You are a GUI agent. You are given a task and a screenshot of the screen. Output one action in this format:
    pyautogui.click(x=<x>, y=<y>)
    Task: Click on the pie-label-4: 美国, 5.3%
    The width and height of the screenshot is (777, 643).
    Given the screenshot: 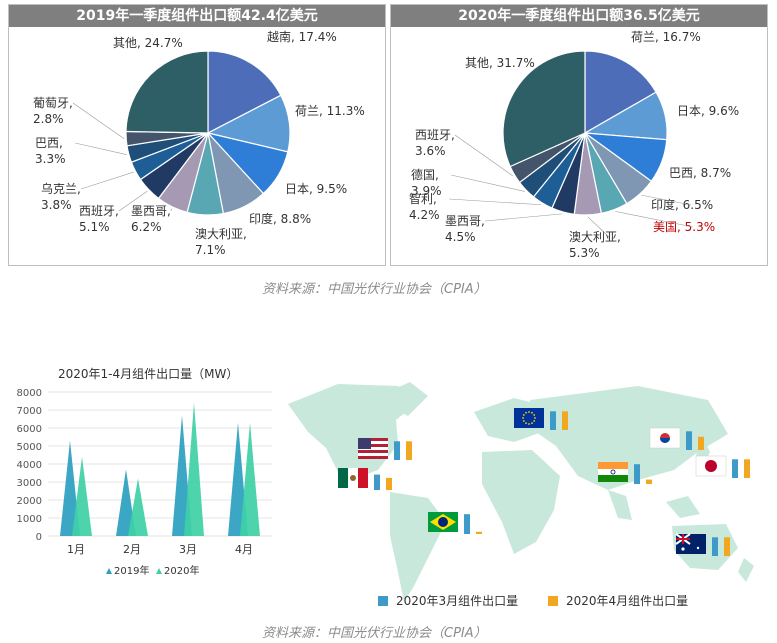 What is the action you would take?
    pyautogui.click(x=684, y=227)
    